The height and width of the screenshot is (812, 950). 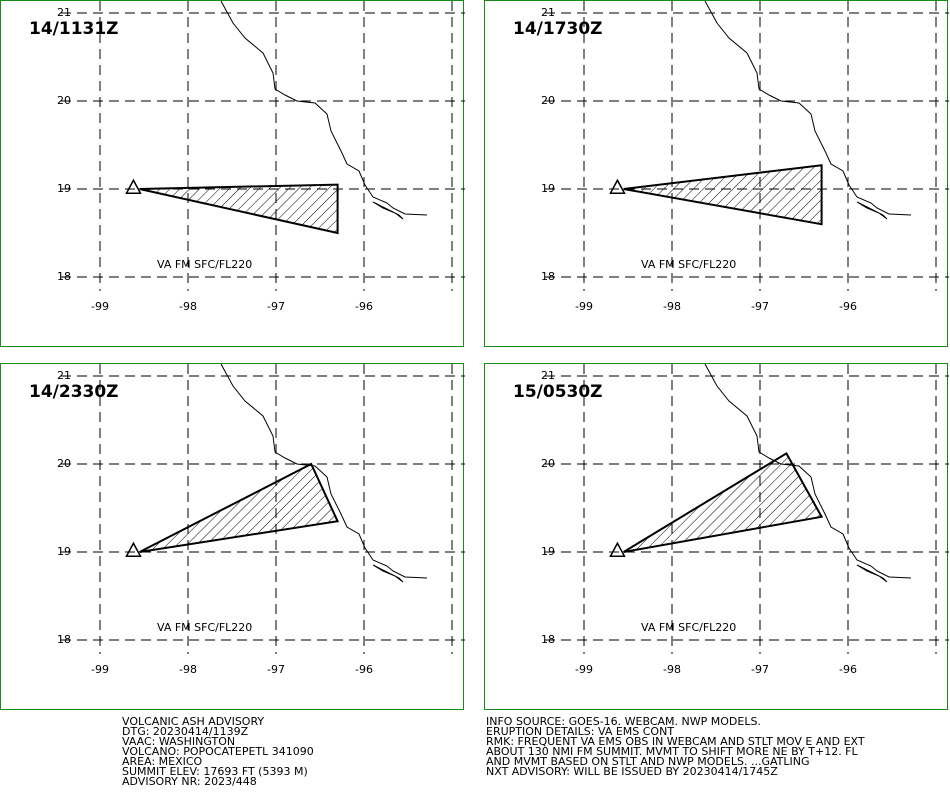 What do you see at coordinates (193, 721) in the screenshot?
I see `advisory-line: VOLCANIC ASH ADVISORY` at bounding box center [193, 721].